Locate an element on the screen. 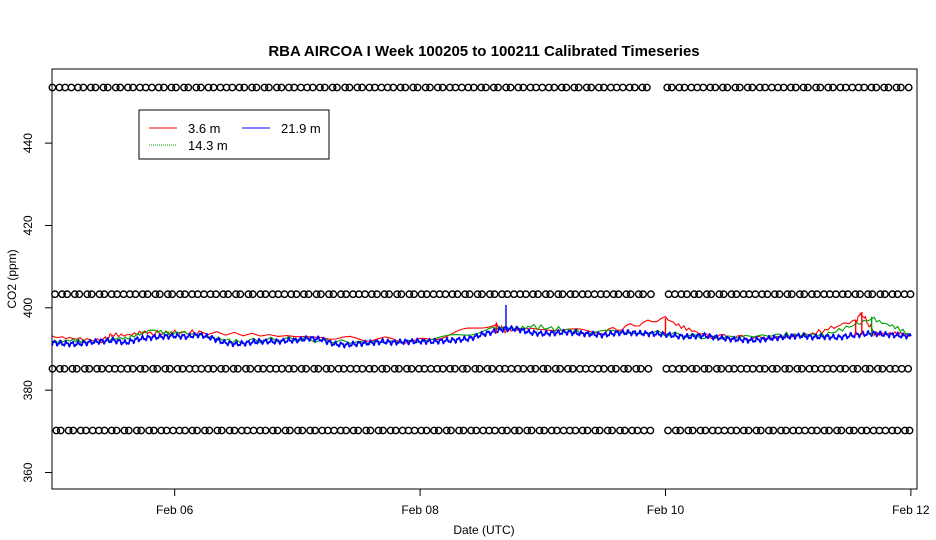 This screenshot has width=936, height=540. x-axis: Feb 06 Feb 08 Feb 10 Feb 12 is located at coordinates (543, 503).